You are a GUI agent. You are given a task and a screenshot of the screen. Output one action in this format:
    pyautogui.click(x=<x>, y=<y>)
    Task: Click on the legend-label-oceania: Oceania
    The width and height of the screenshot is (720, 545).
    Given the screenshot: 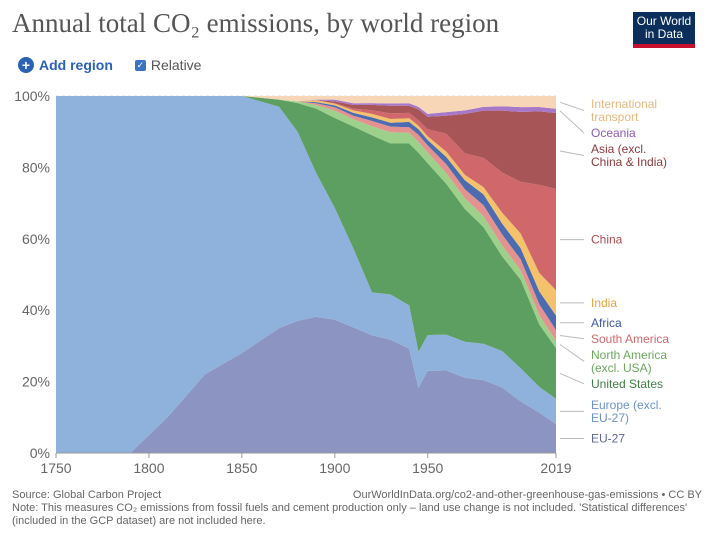 What is the action you would take?
    pyautogui.click(x=613, y=133)
    